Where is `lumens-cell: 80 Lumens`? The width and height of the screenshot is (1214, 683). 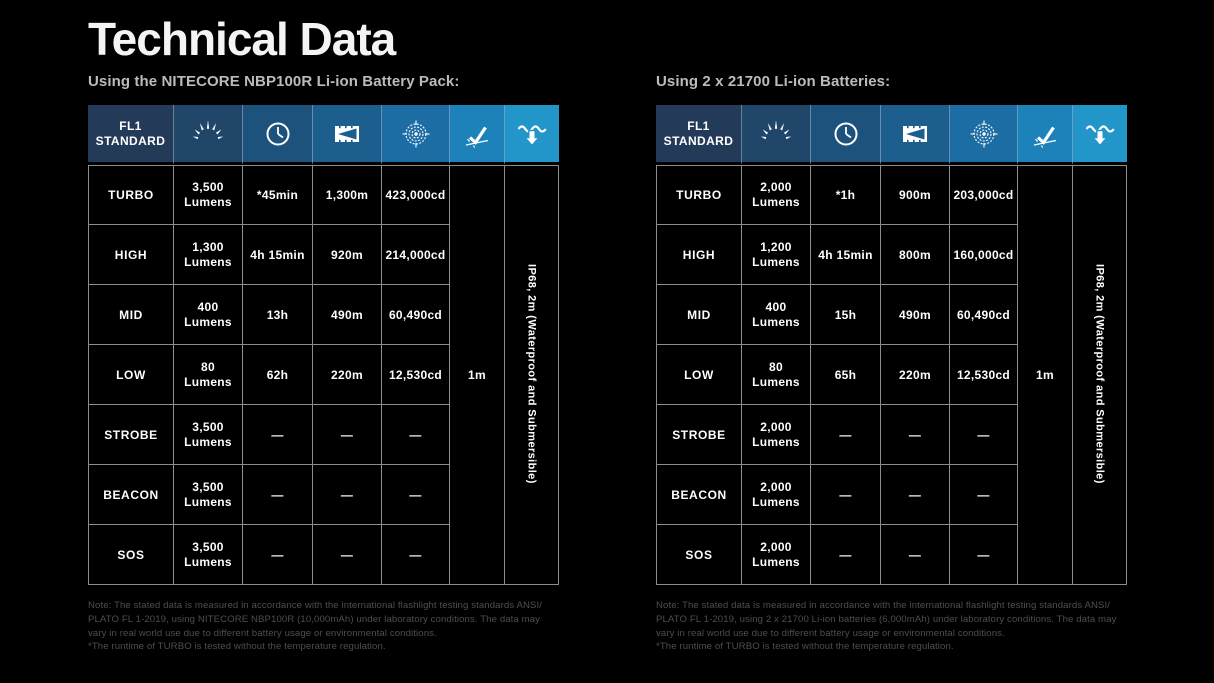
lumens-cell: 80 Lumens is located at coordinates (776, 375).